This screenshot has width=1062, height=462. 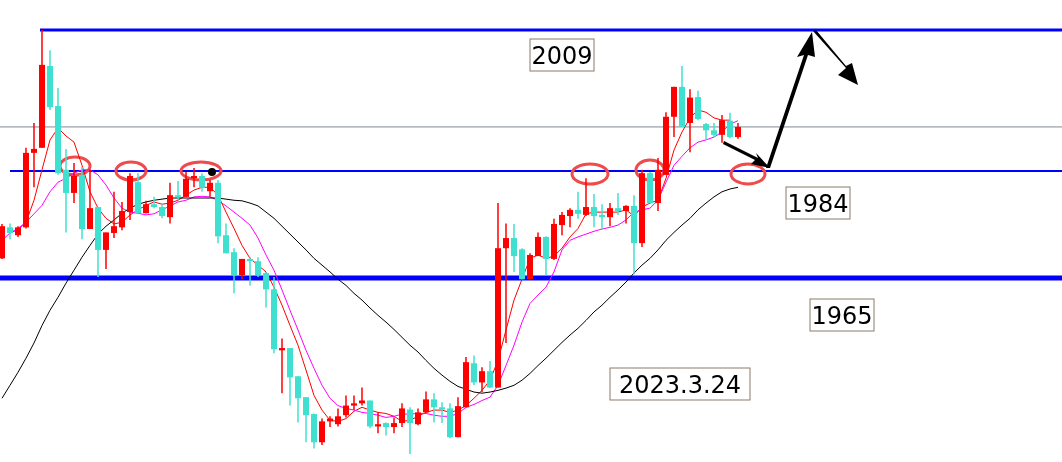 What do you see at coordinates (842, 316) in the screenshot?
I see `ref-line-label: 1965` at bounding box center [842, 316].